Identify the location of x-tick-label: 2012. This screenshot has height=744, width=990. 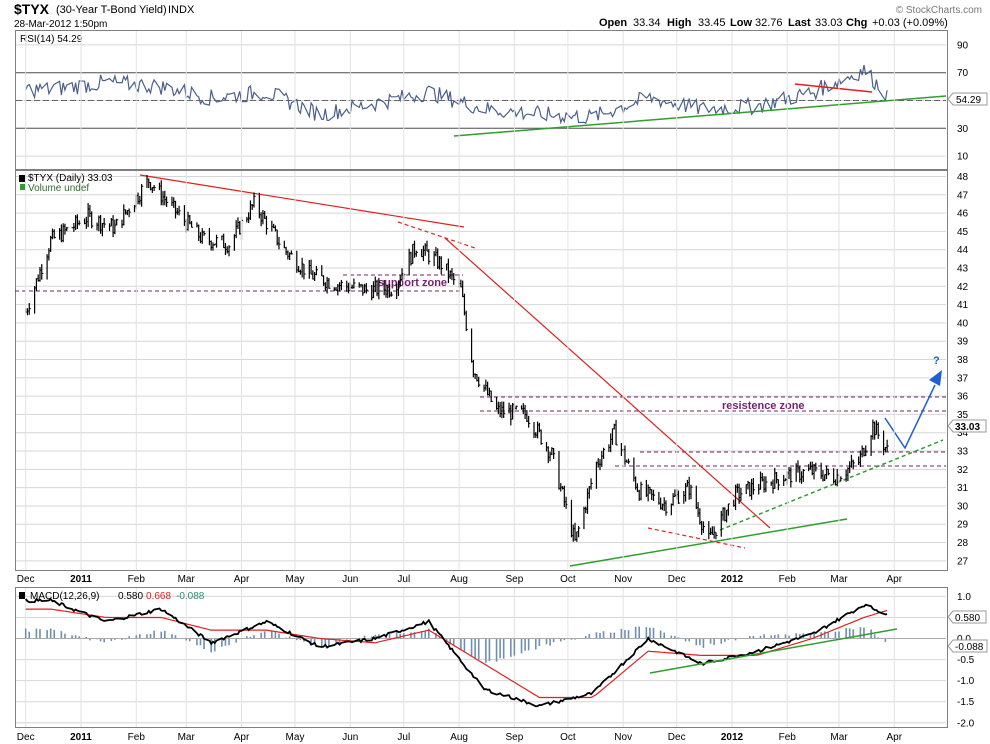
(732, 737).